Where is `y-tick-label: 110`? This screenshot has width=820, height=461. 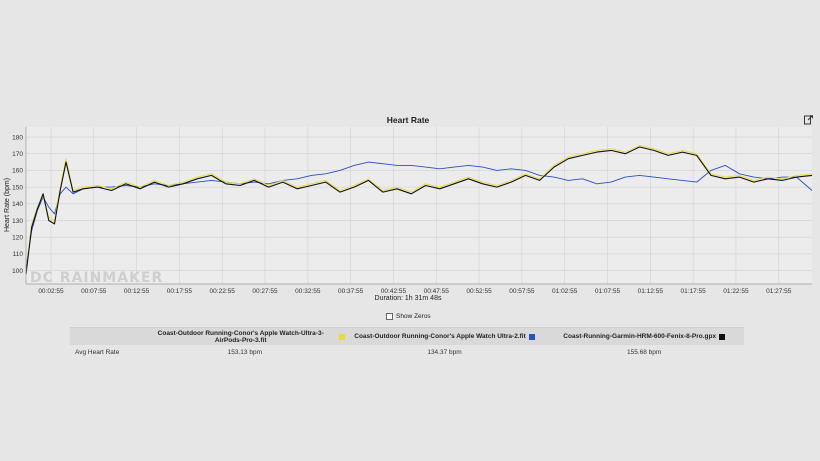
y-tick-label: 110 is located at coordinates (18, 254).